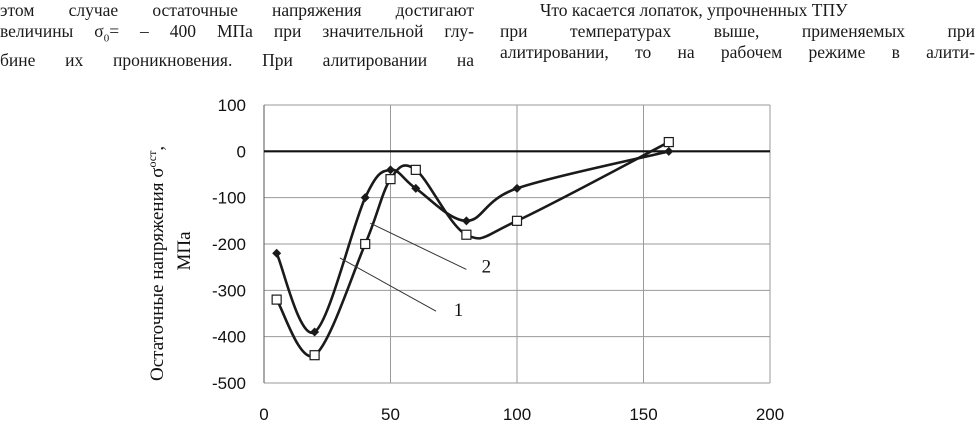 The width and height of the screenshot is (975, 426). Describe the element at coordinates (459, 310) in the screenshot. I see `series-label-1: 1` at that location.